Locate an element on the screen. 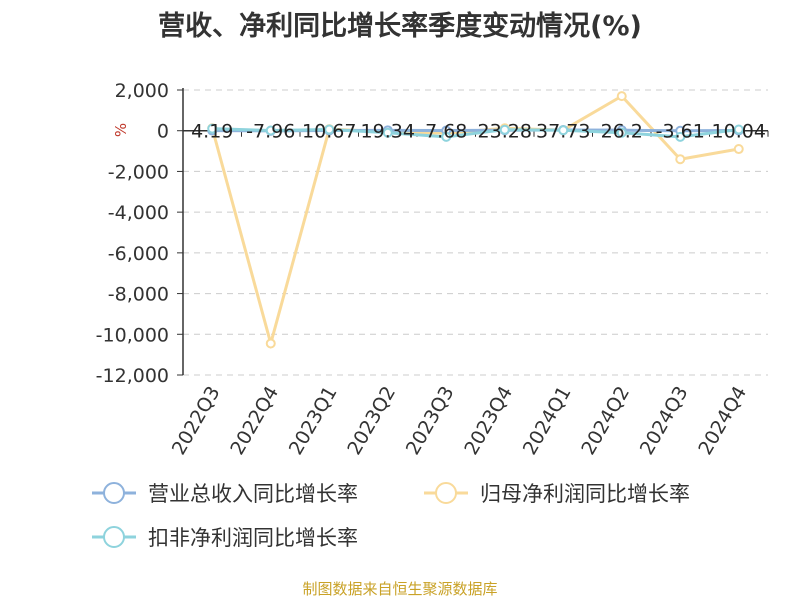  x-tick-label: 2023Q2 is located at coordinates (371, 421).